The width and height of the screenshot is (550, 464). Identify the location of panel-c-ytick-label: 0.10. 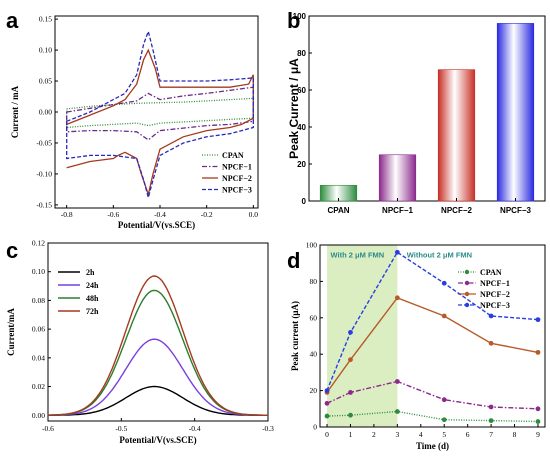
(38, 271).